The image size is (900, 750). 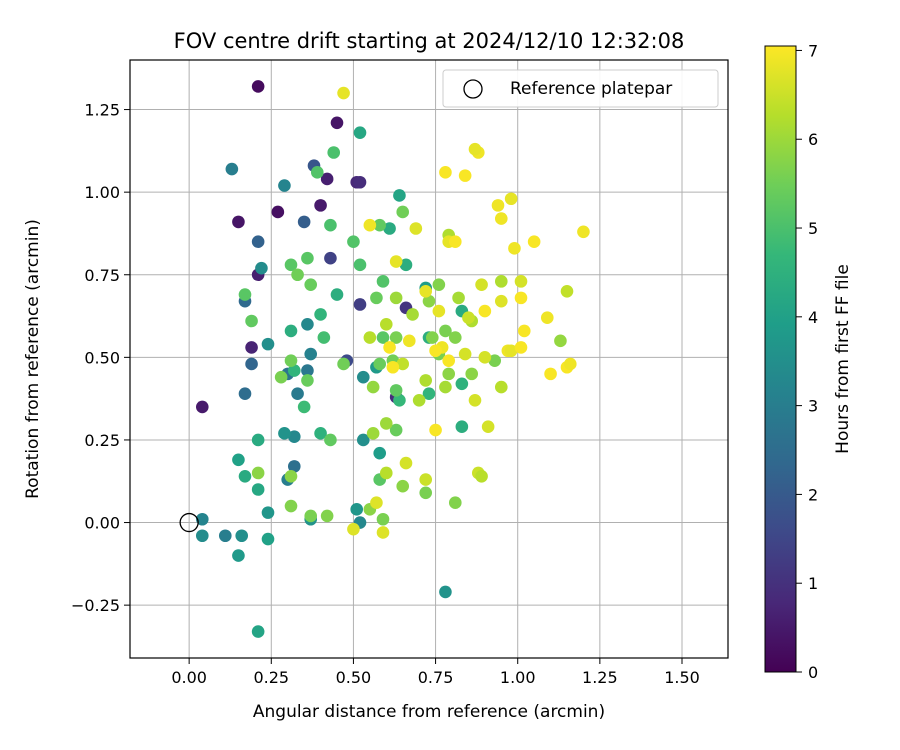 What do you see at coordinates (102, 523) in the screenshot?
I see `y-tick-label: 0.00` at bounding box center [102, 523].